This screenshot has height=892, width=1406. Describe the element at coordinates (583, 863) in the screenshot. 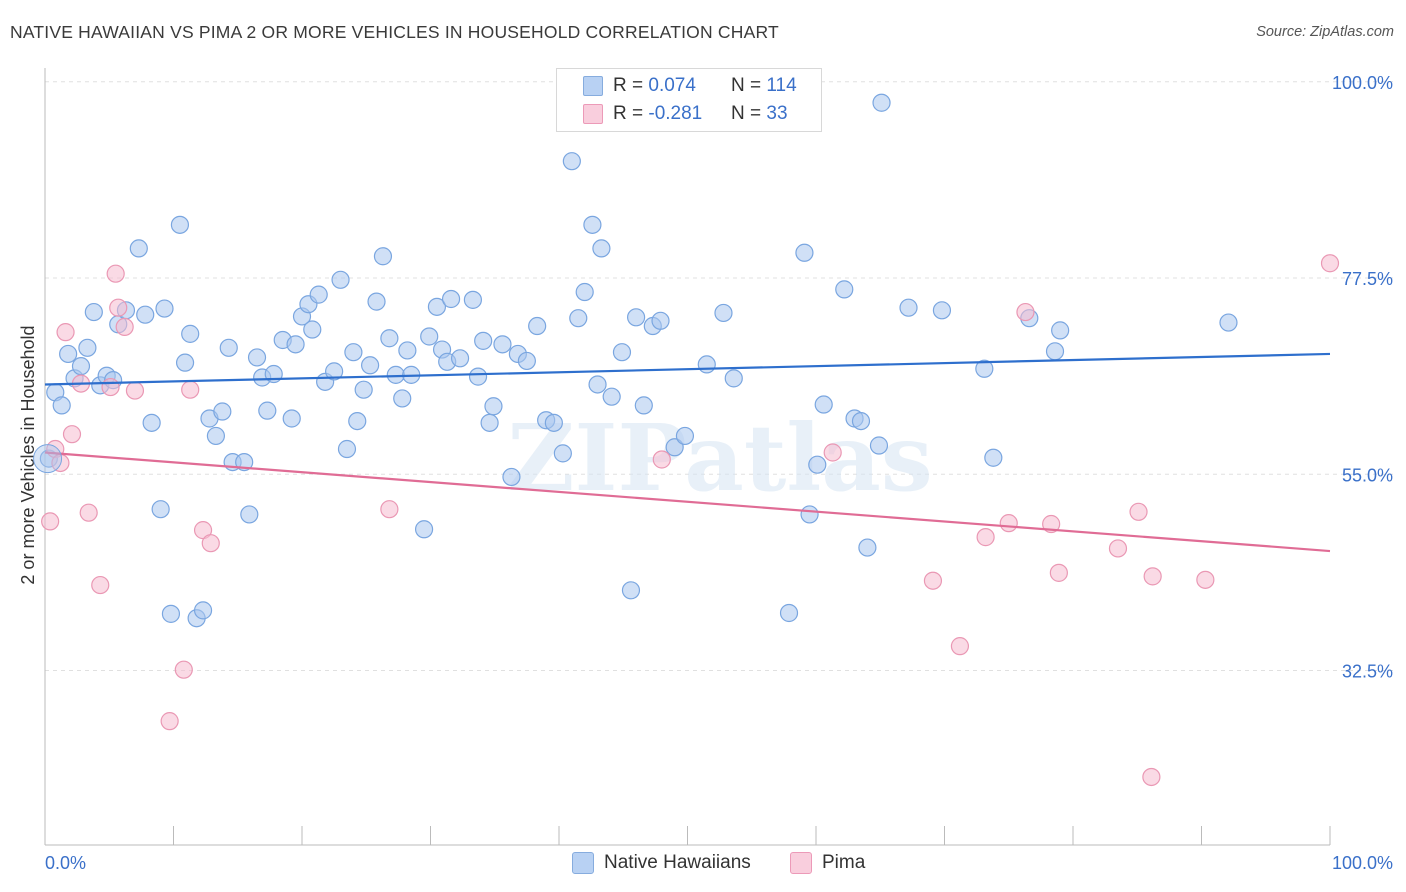

I see `legend-swatch-blue` at that location.